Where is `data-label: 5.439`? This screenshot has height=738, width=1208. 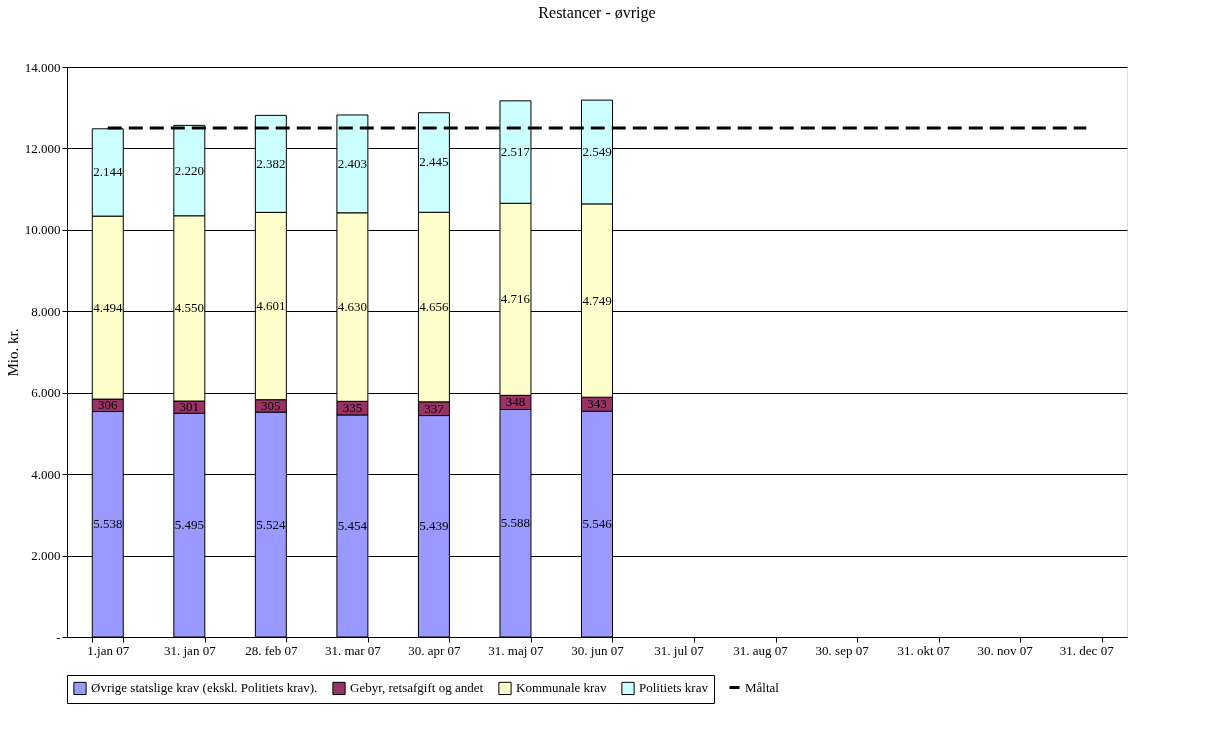 data-label: 5.439 is located at coordinates (434, 526).